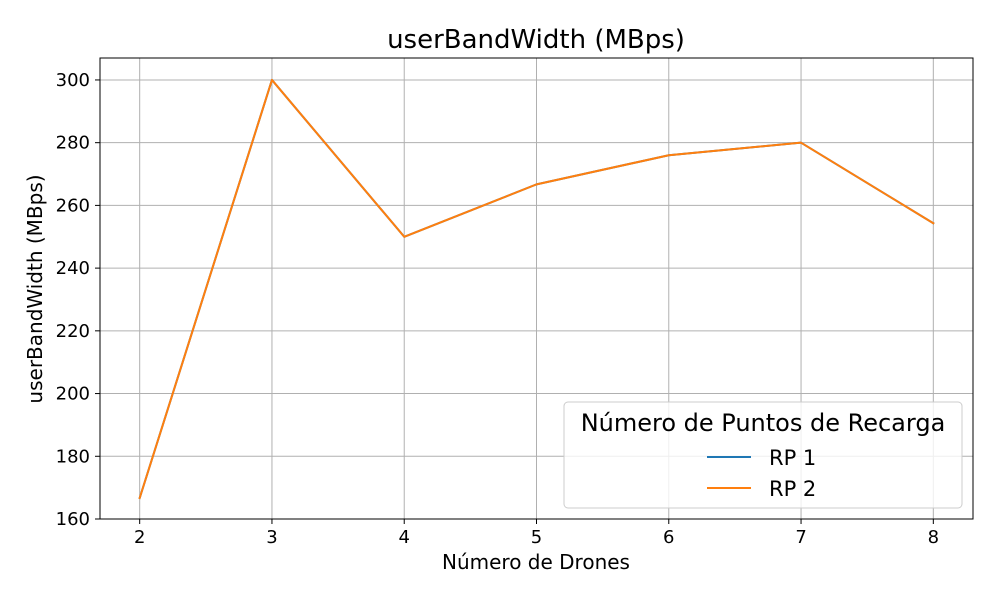 This screenshot has height=600, width=1000. Describe the element at coordinates (668, 537) in the screenshot. I see `x-tick-label: 6` at that location.